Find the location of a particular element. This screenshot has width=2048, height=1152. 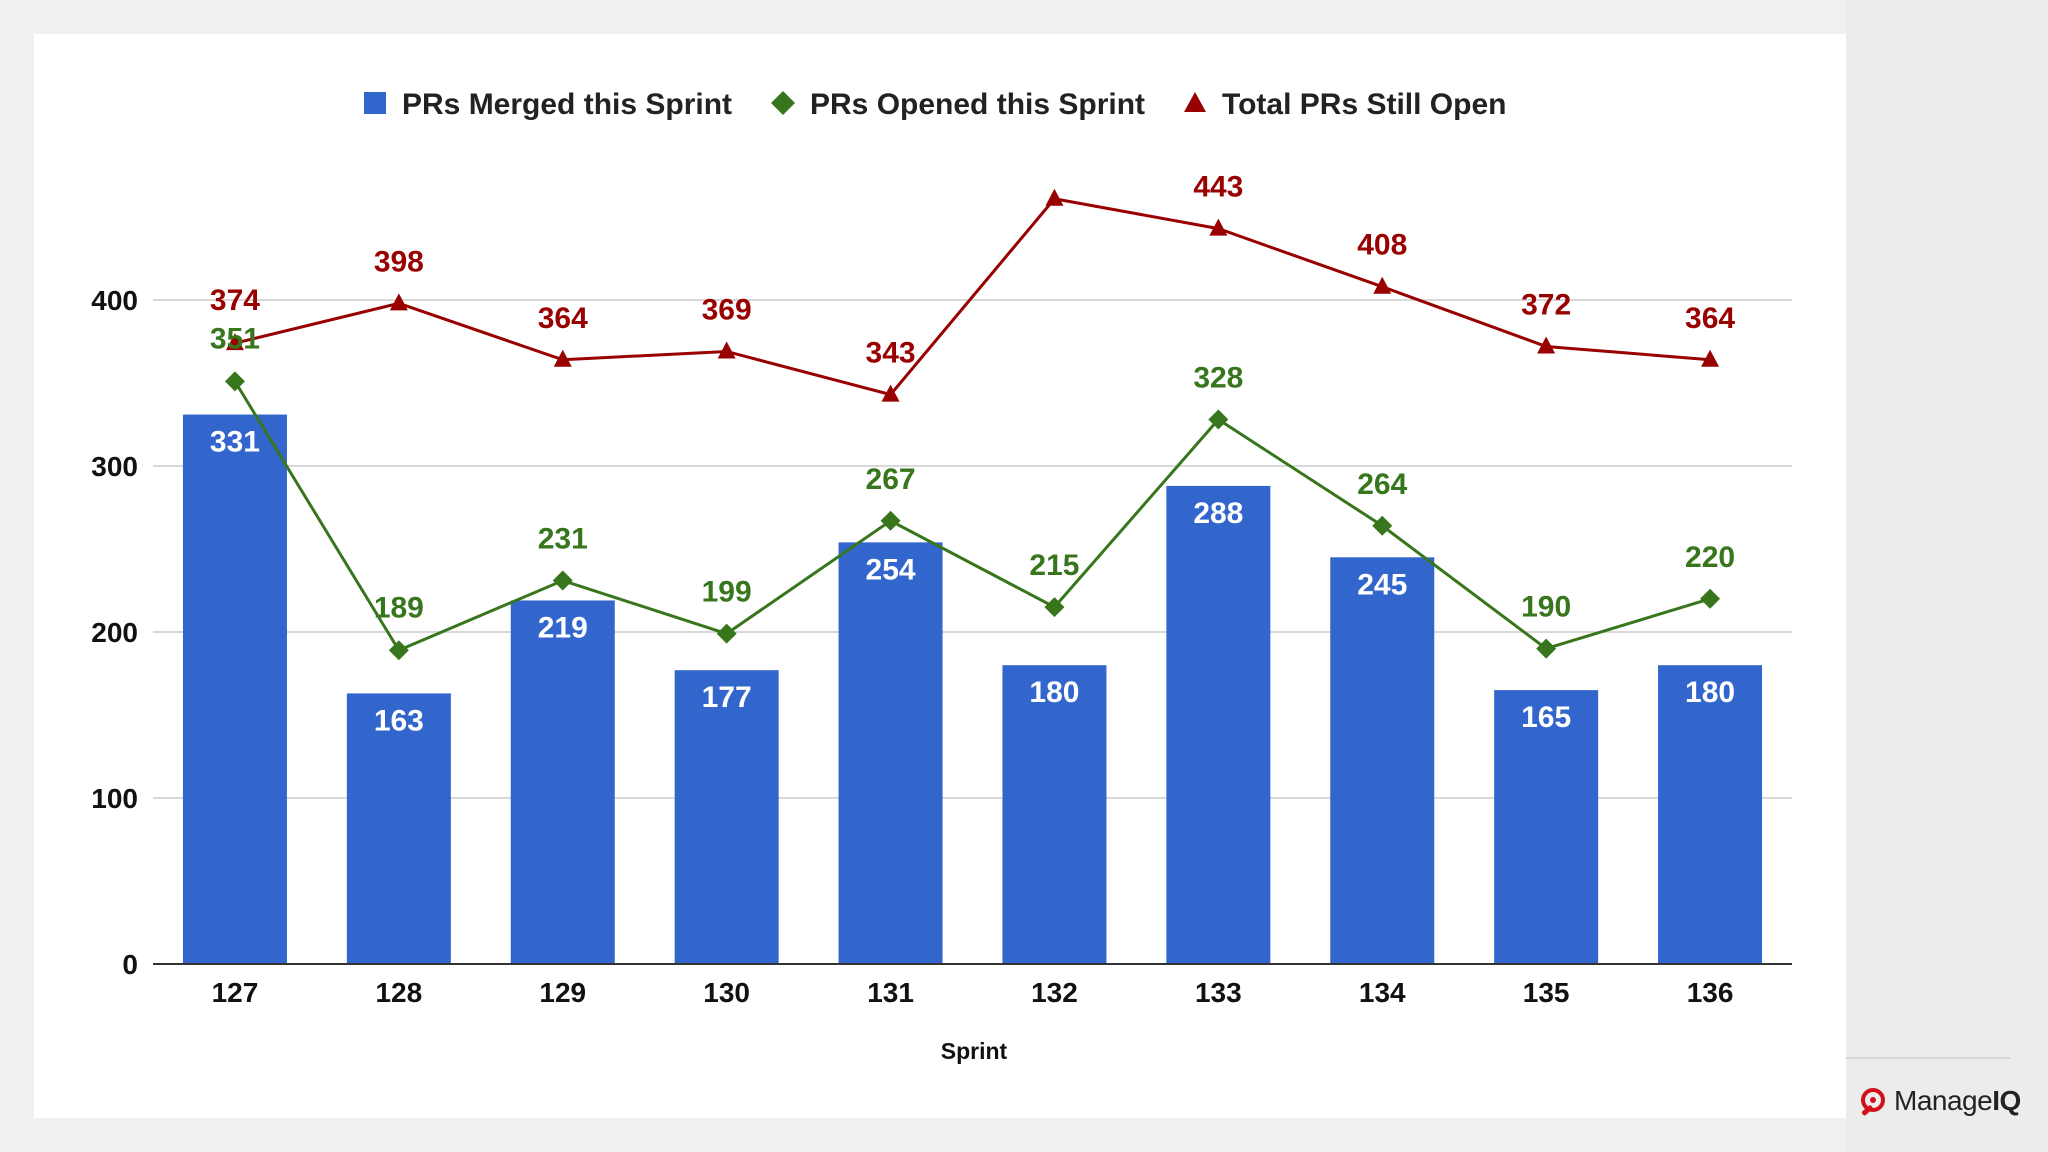

x-tick-label: 129 is located at coordinates (562, 992).